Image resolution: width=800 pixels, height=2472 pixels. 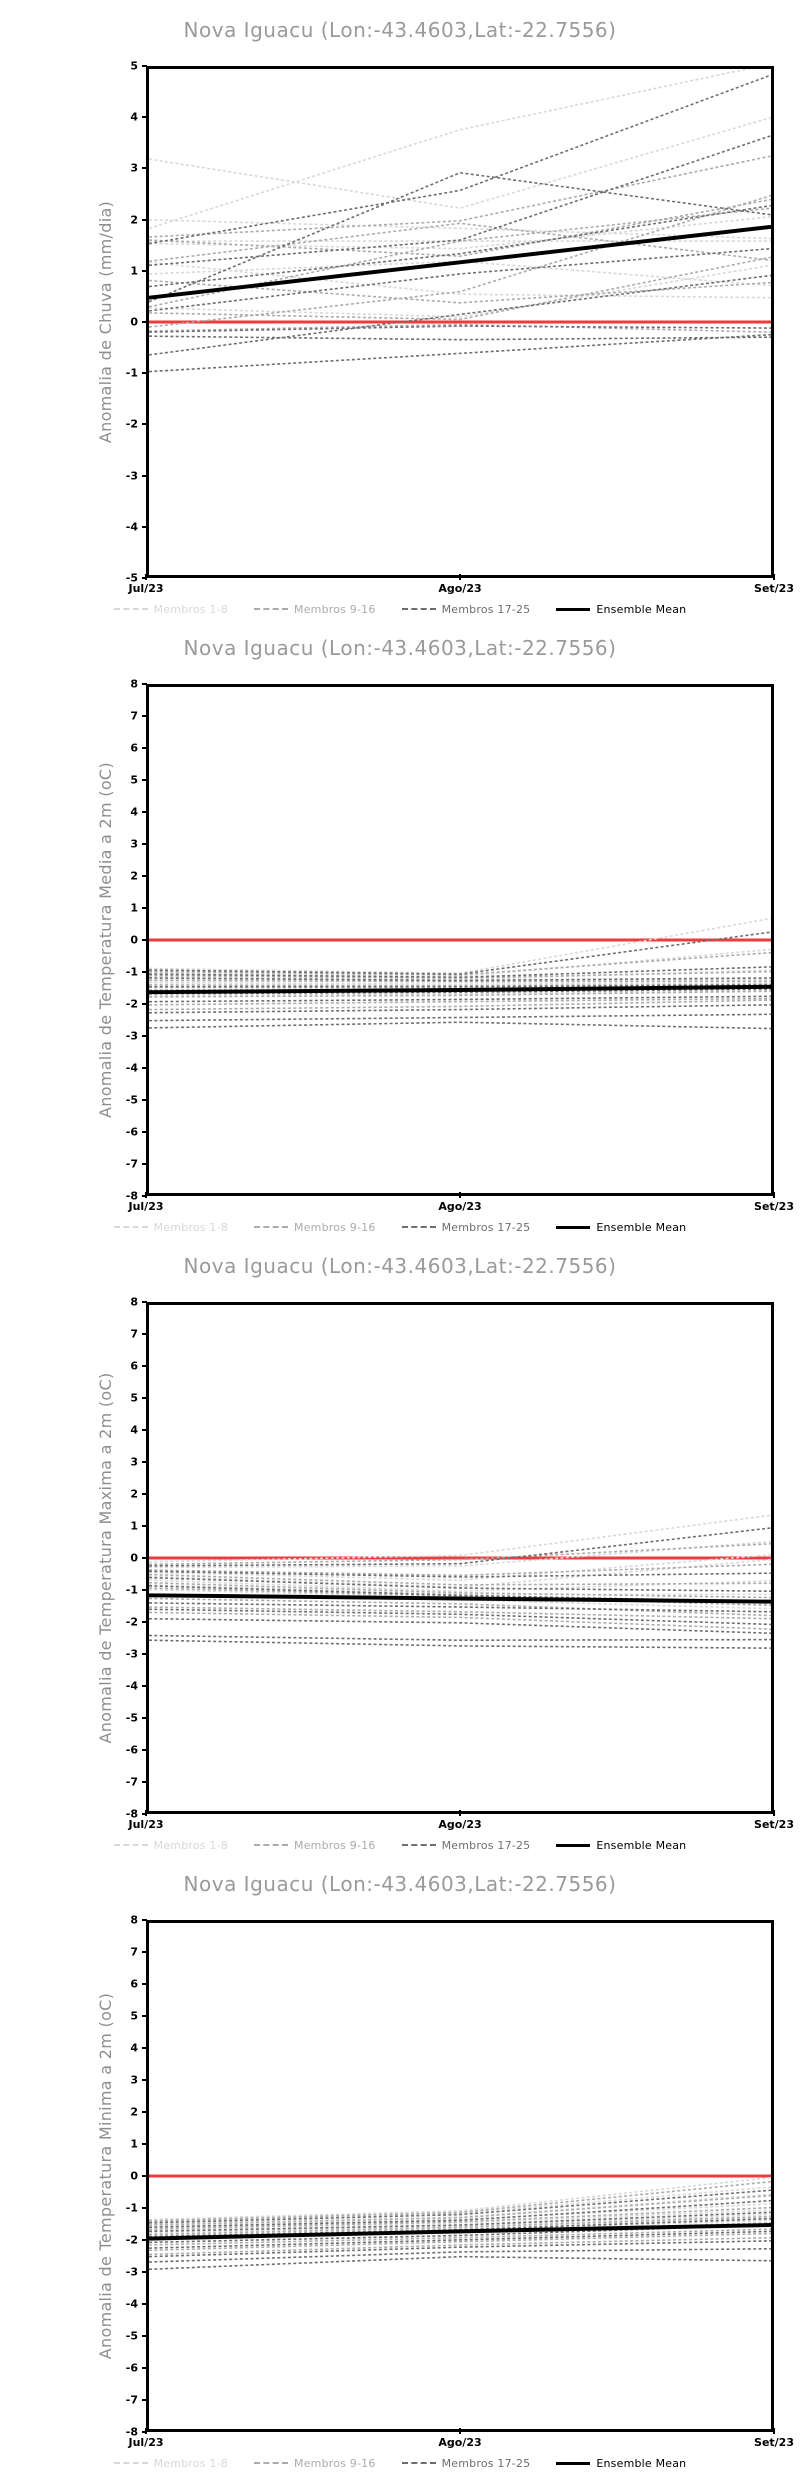 What do you see at coordinates (146, 2442) in the screenshot?
I see `x-tick-label: Jul/23` at bounding box center [146, 2442].